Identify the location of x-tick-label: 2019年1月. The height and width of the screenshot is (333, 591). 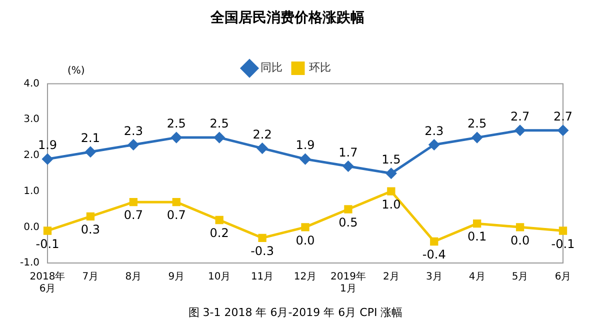
(348, 282).